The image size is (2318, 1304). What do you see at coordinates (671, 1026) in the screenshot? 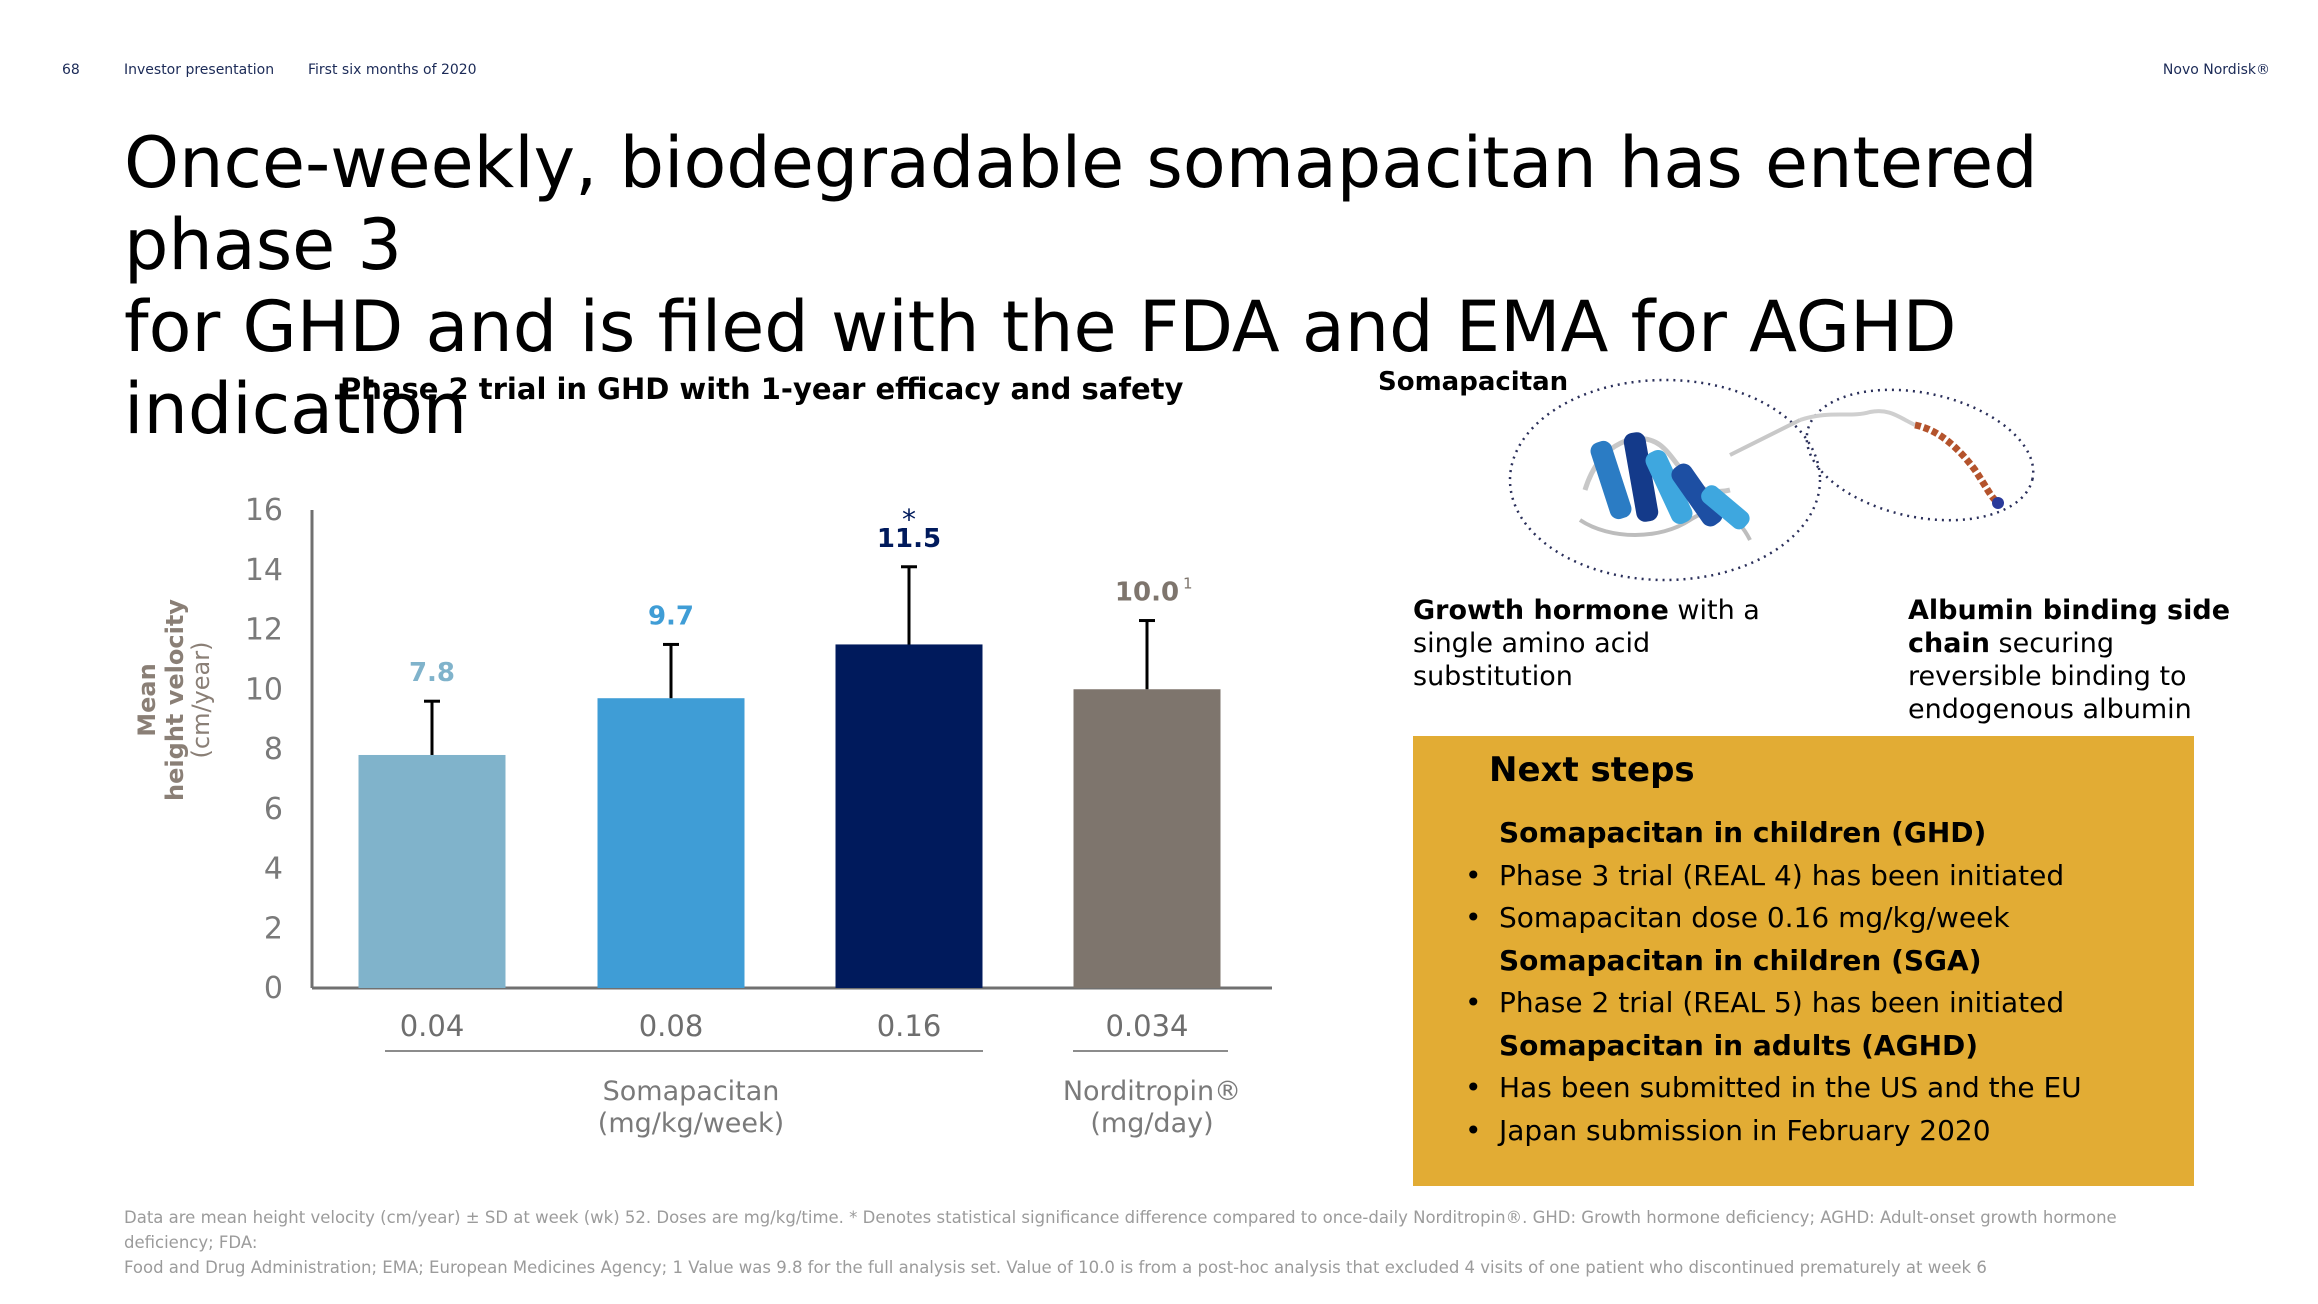
I see `x-tick-label: 0.08` at bounding box center [671, 1026].